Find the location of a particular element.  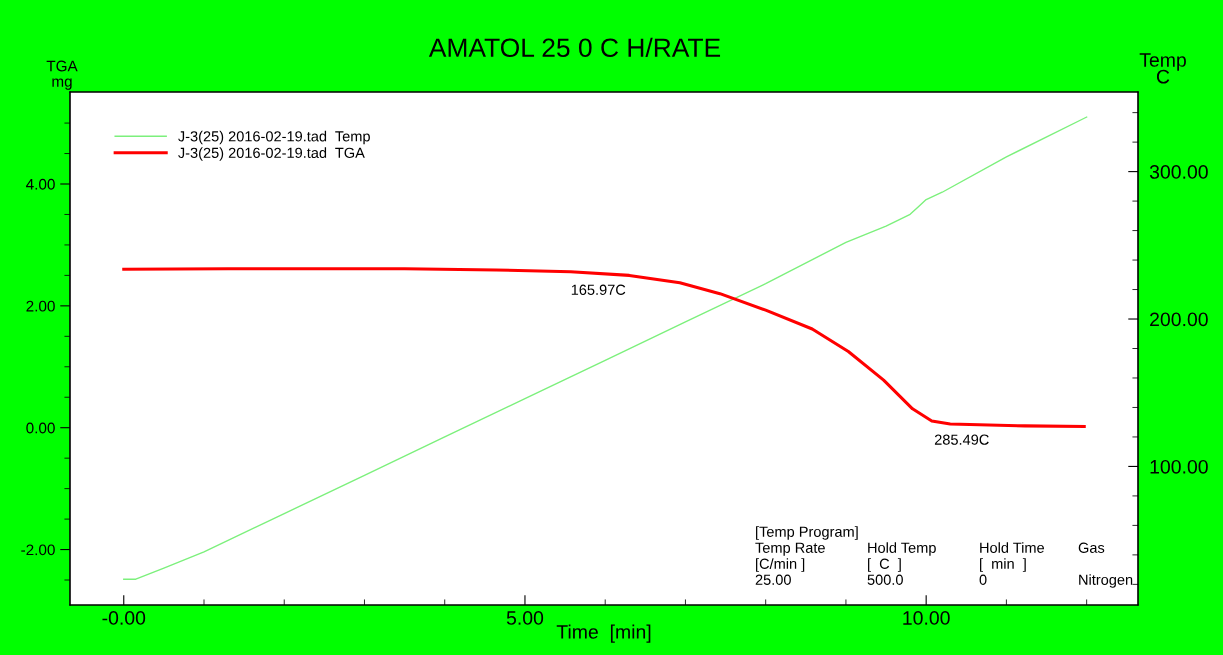

y2-tick-label: 100.00 is located at coordinates (1179, 466).